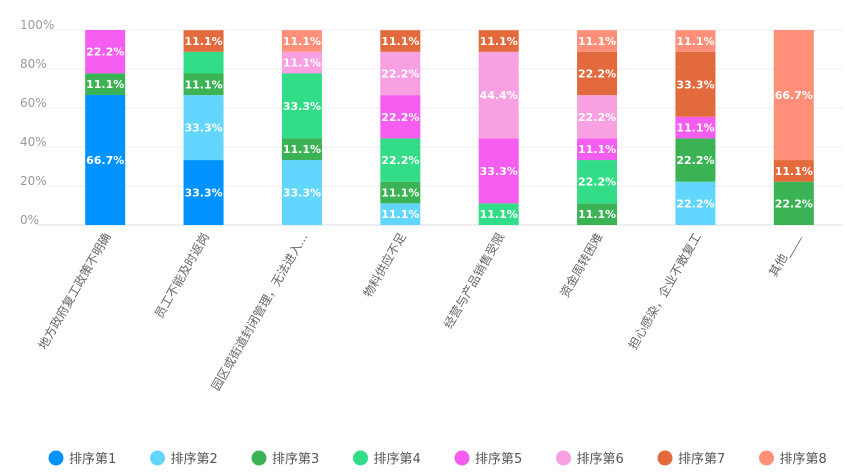 Image resolution: width=845 pixels, height=475 pixels. Describe the element at coordinates (74, 291) in the screenshot. I see `x-tick-label: 地方政府复工政策不明确` at that location.